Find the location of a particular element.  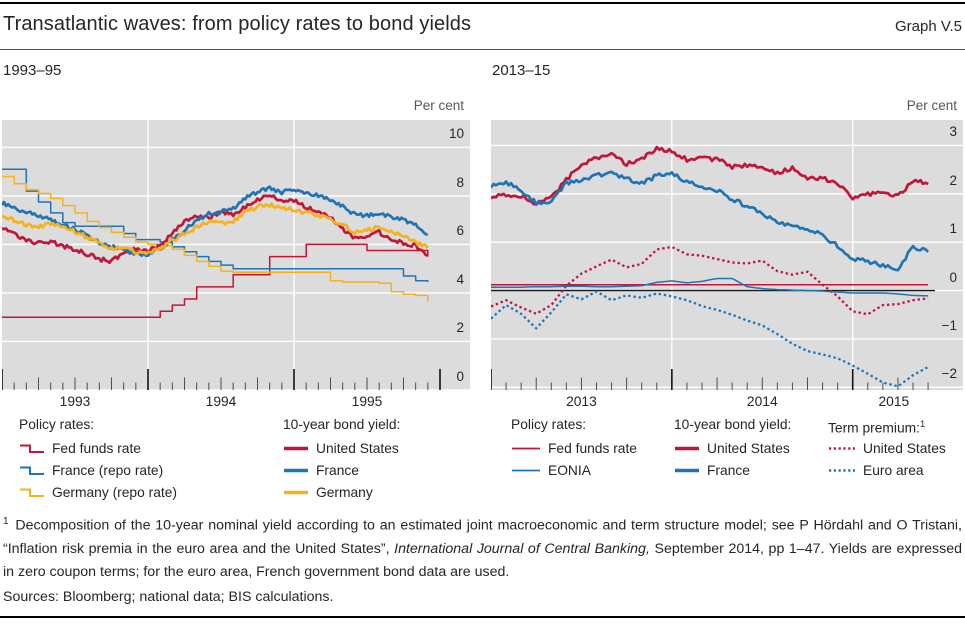

legend-item: France (repo rate) is located at coordinates (98, 470).